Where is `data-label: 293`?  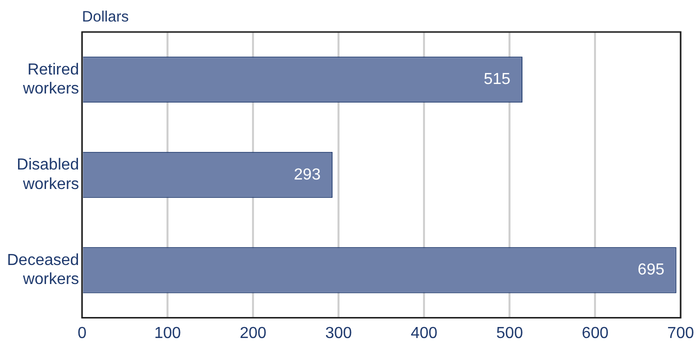 data-label: 293 is located at coordinates (307, 175).